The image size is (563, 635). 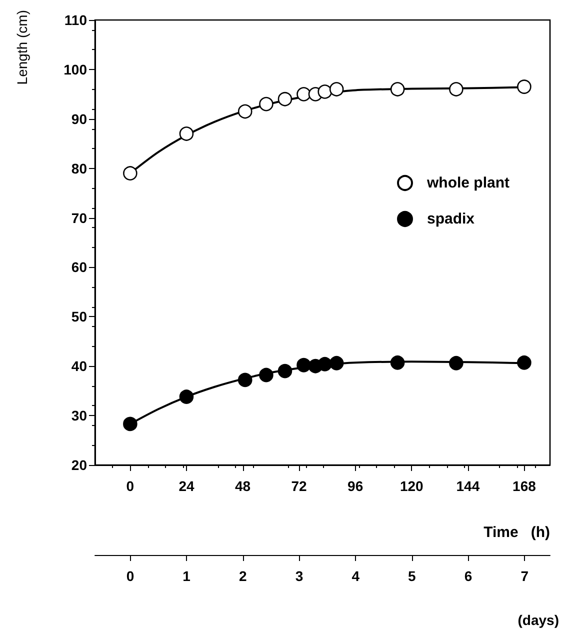 I want to click on x-tick-label: 0, so click(x=130, y=486).